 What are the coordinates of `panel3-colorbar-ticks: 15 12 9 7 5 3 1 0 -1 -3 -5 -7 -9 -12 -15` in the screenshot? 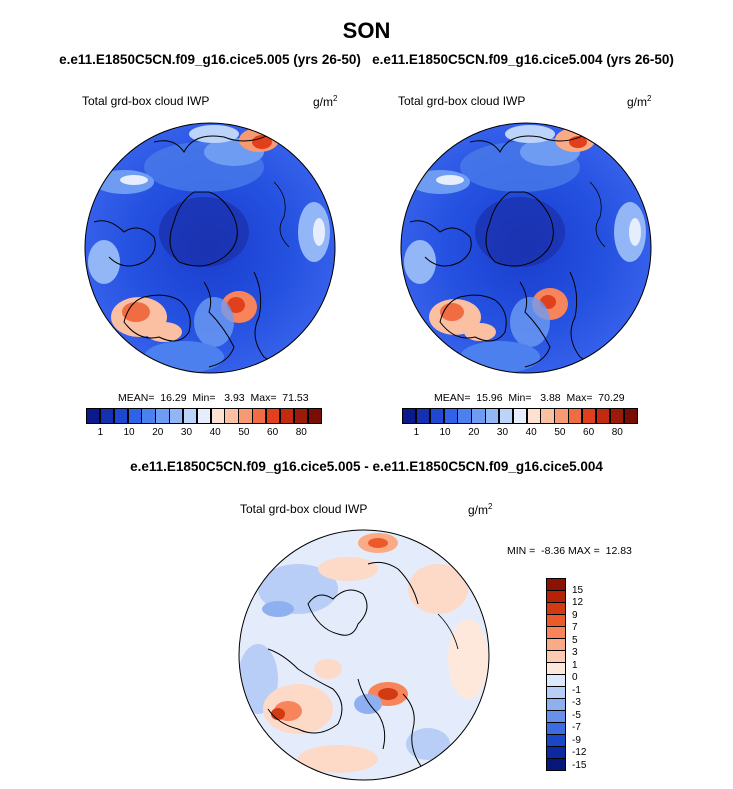 It's located at (592, 678).